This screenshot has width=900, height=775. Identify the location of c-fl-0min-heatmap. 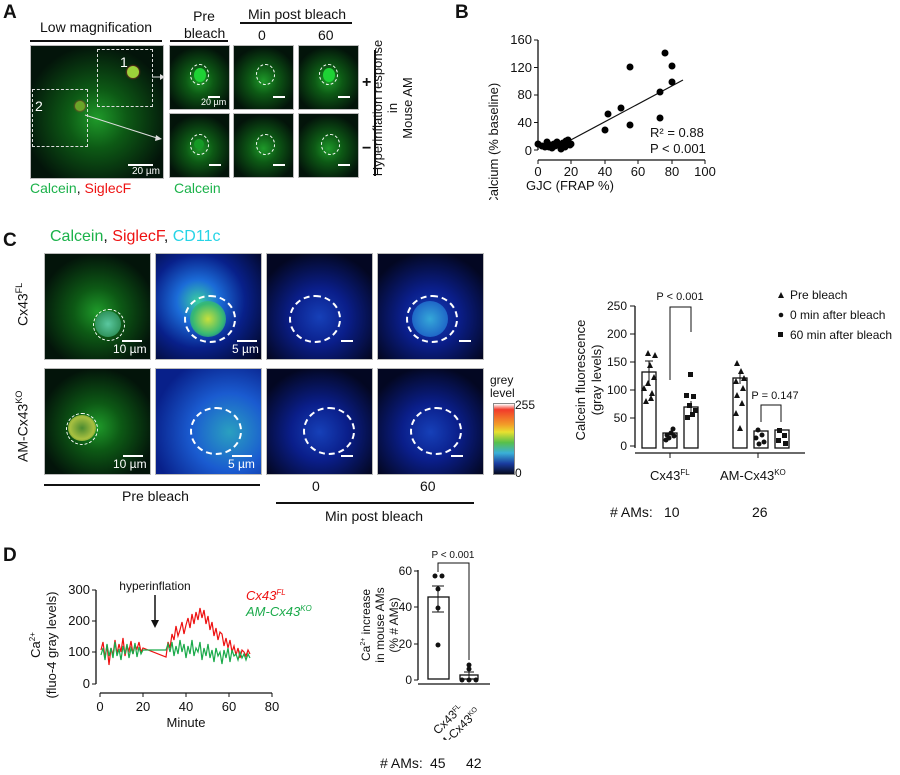
(319, 306).